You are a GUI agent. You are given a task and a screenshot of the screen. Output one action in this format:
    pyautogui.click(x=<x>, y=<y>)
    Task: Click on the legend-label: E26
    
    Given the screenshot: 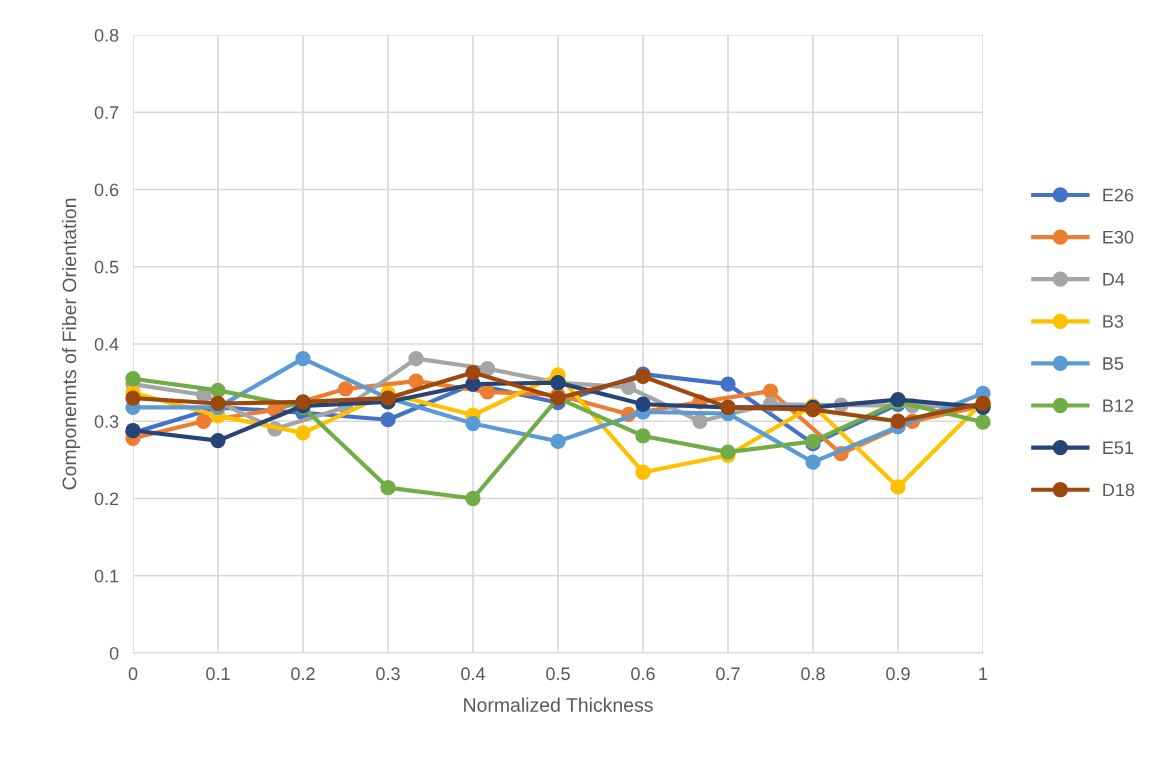 What is the action you would take?
    pyautogui.click(x=1118, y=195)
    